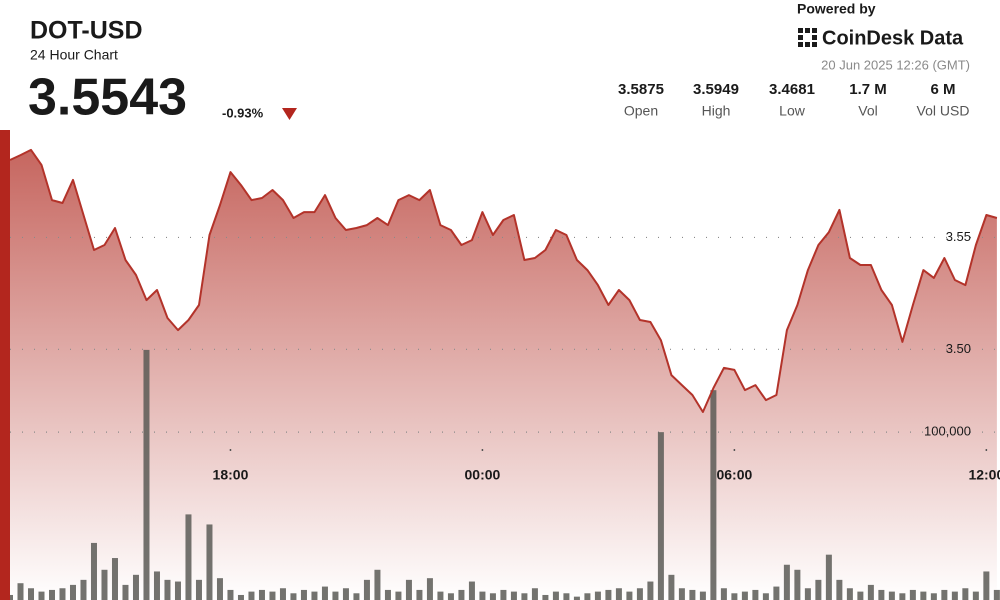 The height and width of the screenshot is (600, 1000). Describe the element at coordinates (734, 475) in the screenshot. I see `x-tick-label: 06:00` at that location.